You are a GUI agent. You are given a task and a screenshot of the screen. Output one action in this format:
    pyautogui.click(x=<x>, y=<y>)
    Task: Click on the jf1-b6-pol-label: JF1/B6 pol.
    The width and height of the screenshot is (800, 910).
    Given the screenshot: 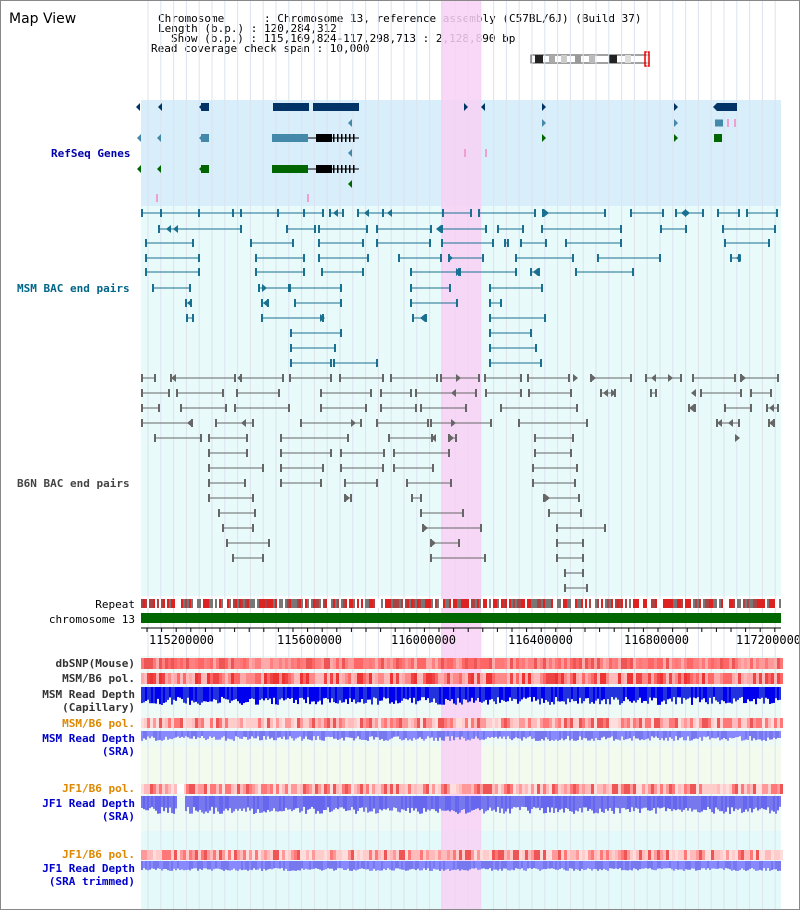 What is the action you would take?
    pyautogui.click(x=98, y=788)
    